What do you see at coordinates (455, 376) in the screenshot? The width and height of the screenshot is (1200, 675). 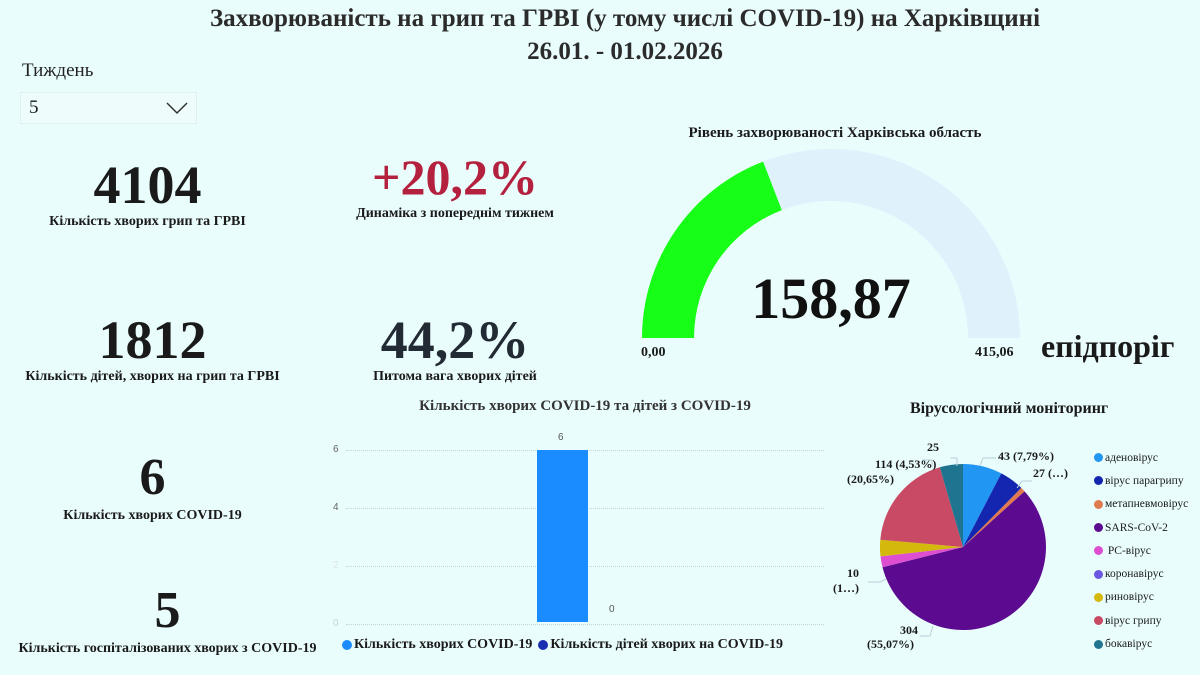 I see `kpi-label: Питома вага хворих дітей` at bounding box center [455, 376].